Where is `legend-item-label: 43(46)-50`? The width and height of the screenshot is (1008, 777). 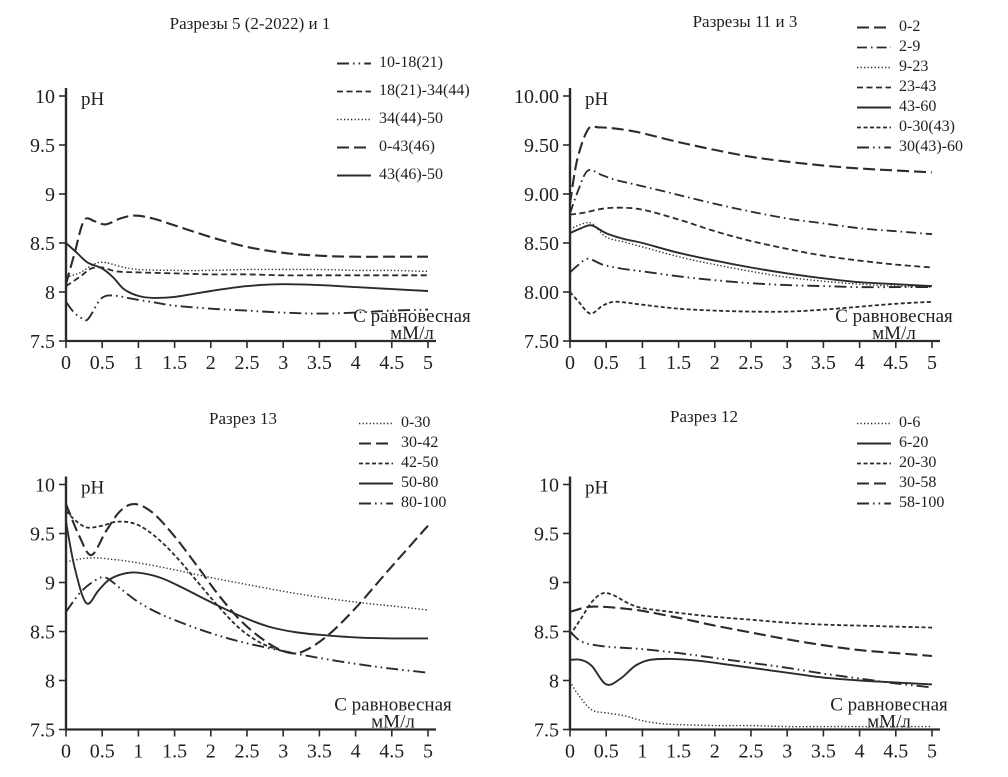 legend-item-label: 43(46)-50 is located at coordinates (411, 174).